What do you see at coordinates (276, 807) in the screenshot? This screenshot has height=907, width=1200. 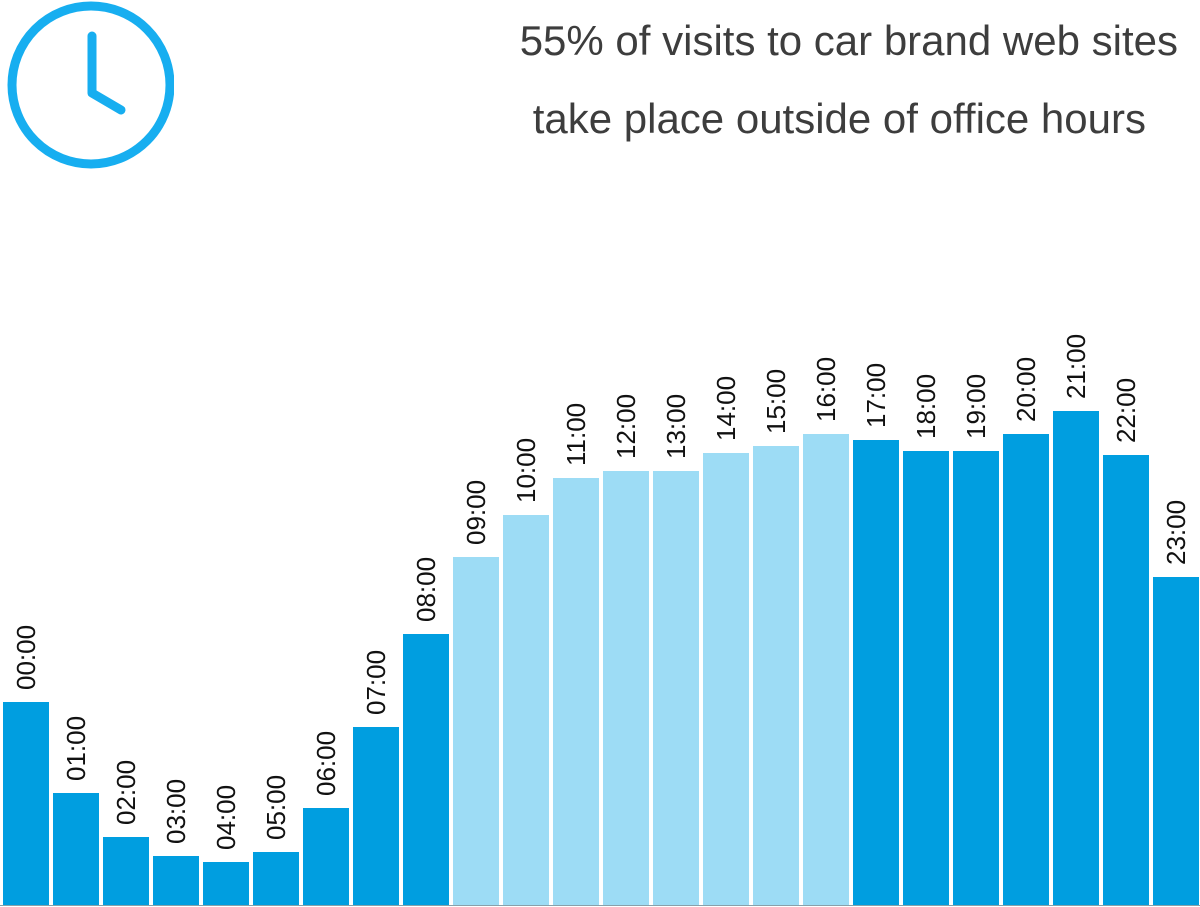 I see `tick-label-05:00: 05:00` at bounding box center [276, 807].